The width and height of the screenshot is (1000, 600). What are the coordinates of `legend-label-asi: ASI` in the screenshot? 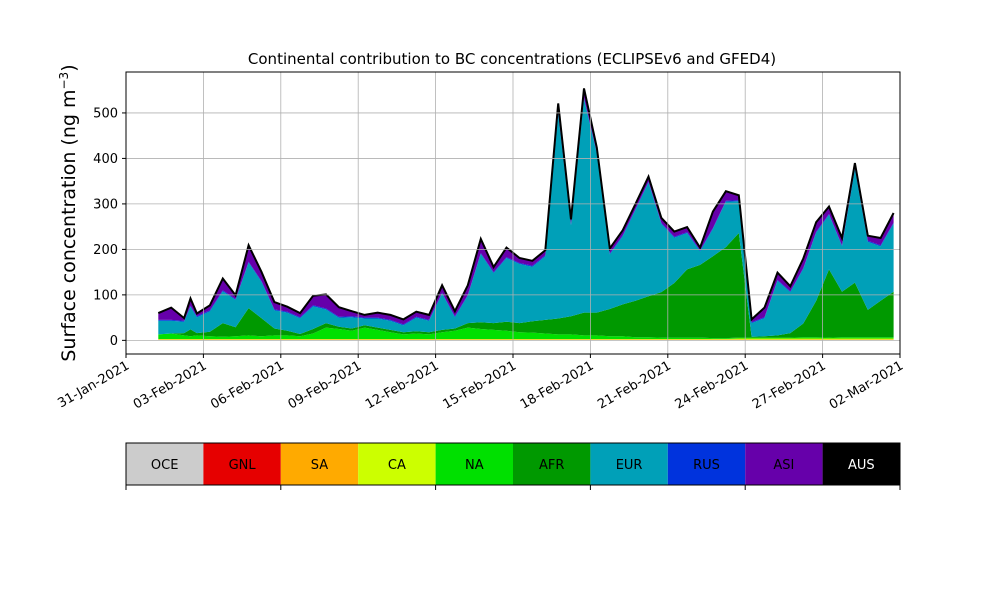 It's located at (783, 465).